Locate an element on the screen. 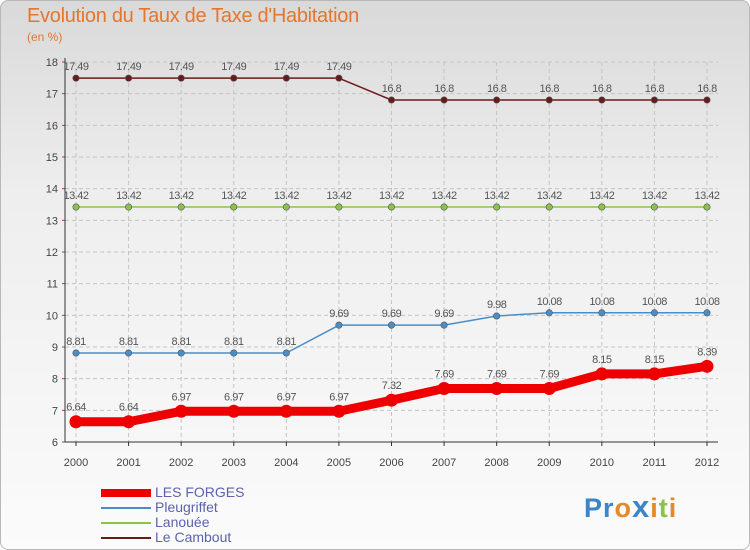 This screenshot has height=550, width=750. brand-logo: Proxiti is located at coordinates (630, 507).